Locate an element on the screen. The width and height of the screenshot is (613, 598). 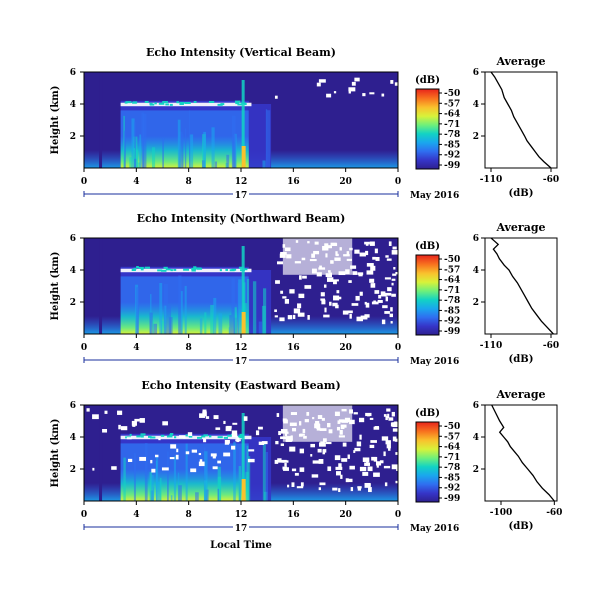
average-y-tick-label: 4 is located at coordinates (476, 438).